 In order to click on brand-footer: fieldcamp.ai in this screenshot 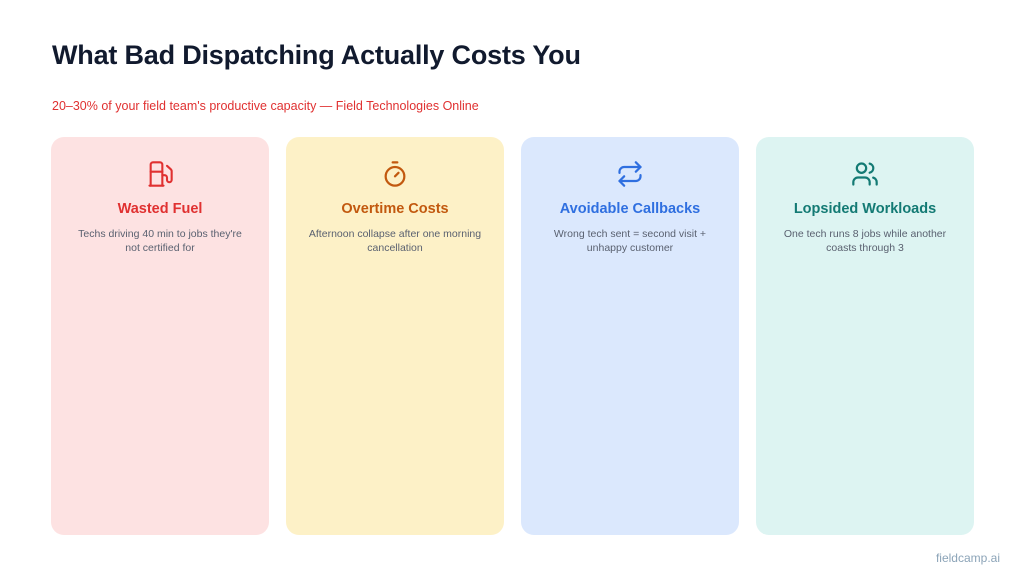, I will do `click(967, 558)`.